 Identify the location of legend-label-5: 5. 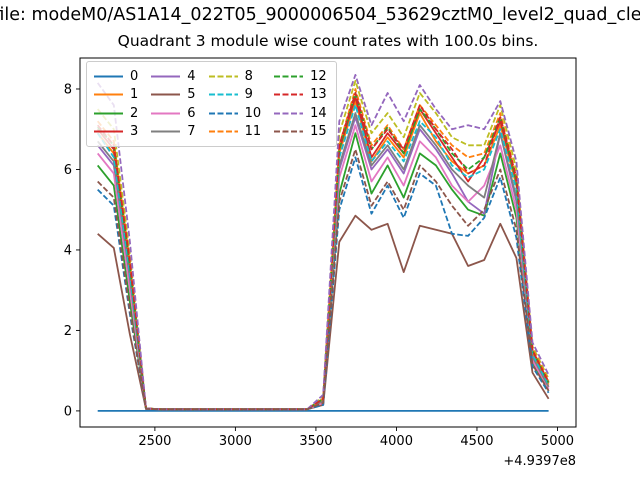
(191, 95).